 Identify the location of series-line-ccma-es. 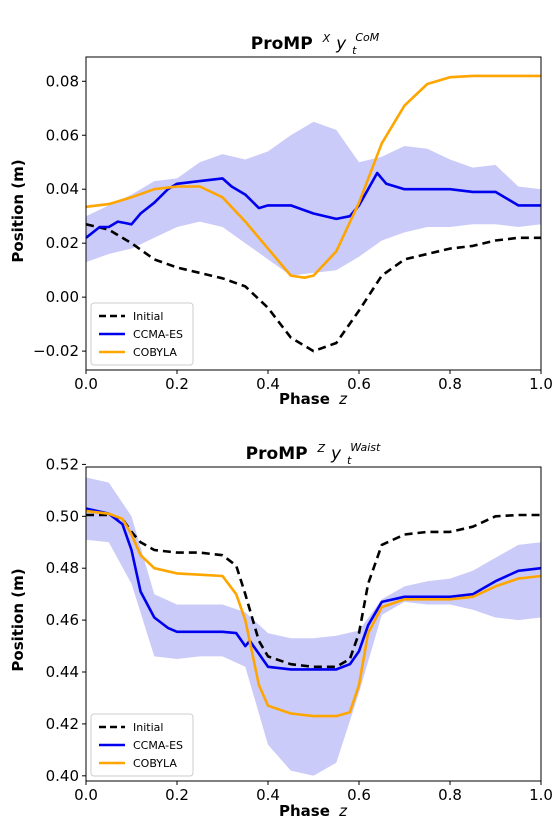
(313, 205).